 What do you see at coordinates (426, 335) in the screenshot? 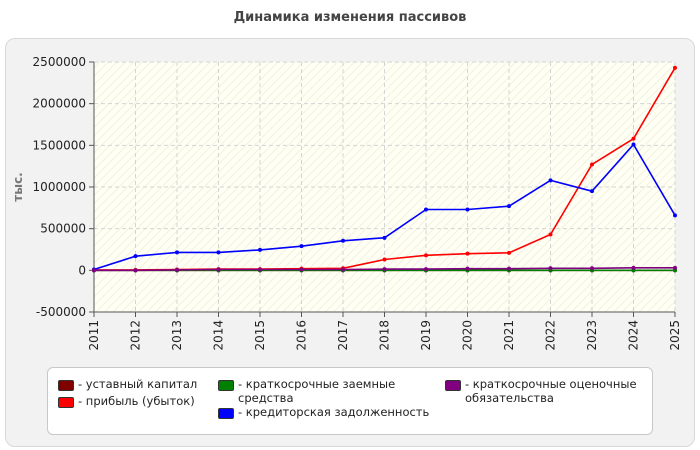
I see `x-tick-label: 2019` at bounding box center [426, 335].